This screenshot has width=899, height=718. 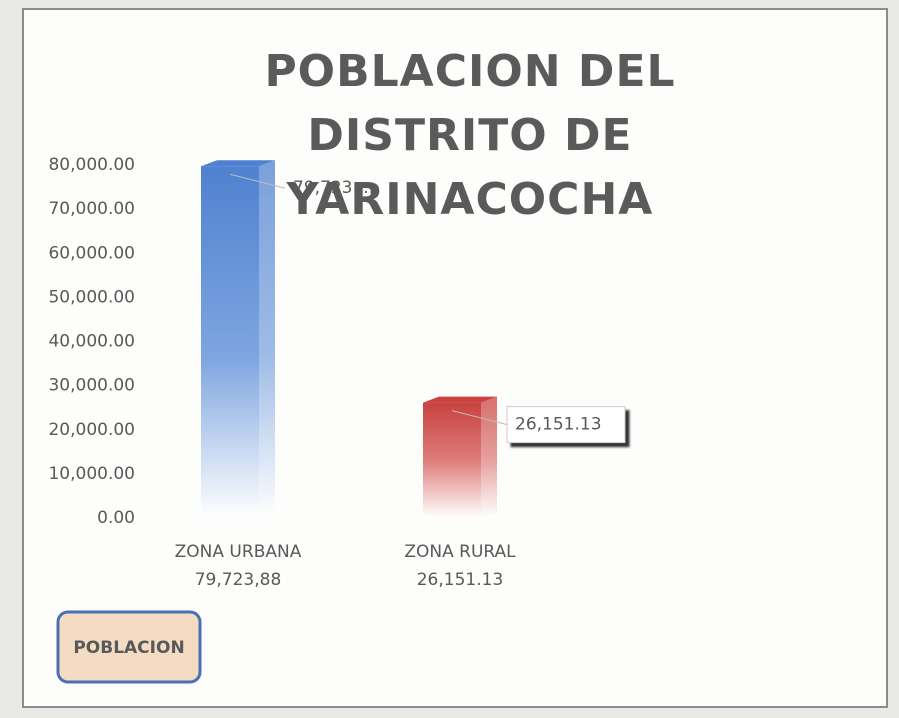 What do you see at coordinates (116, 518) in the screenshot?
I see `y-tick-label: 0.00` at bounding box center [116, 518].